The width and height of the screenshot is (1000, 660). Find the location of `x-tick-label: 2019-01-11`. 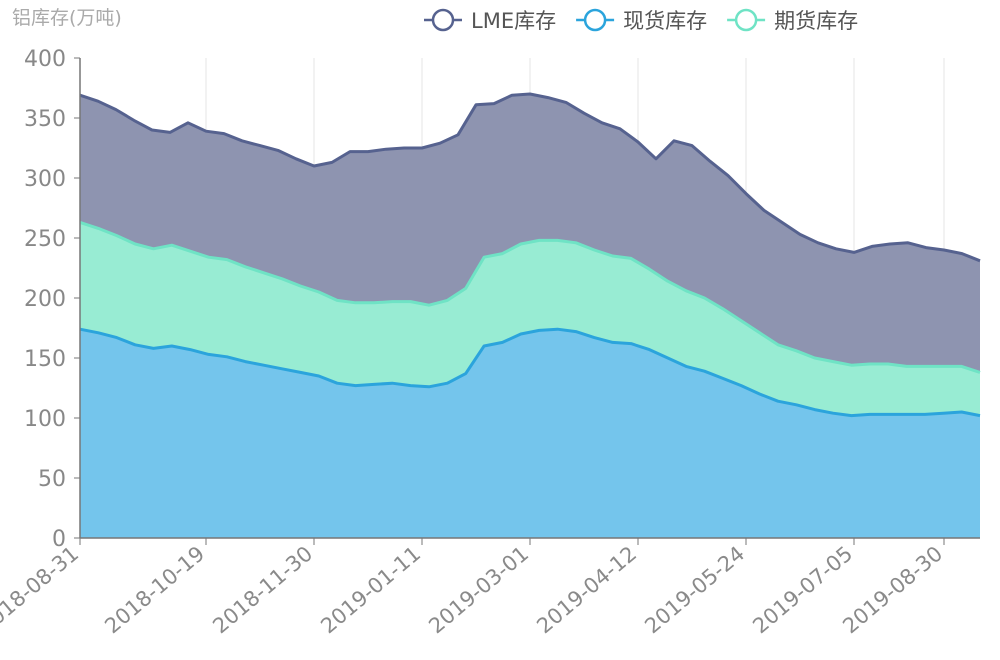

x-tick-label: 2019-01-11 is located at coordinates (370, 589).